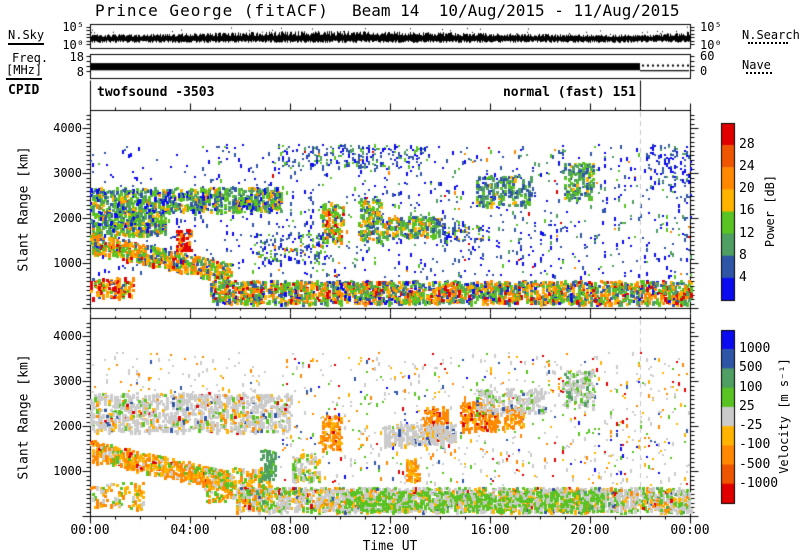  I want to click on velocity-y-axis-label: Slant Range [km], so click(24, 417).